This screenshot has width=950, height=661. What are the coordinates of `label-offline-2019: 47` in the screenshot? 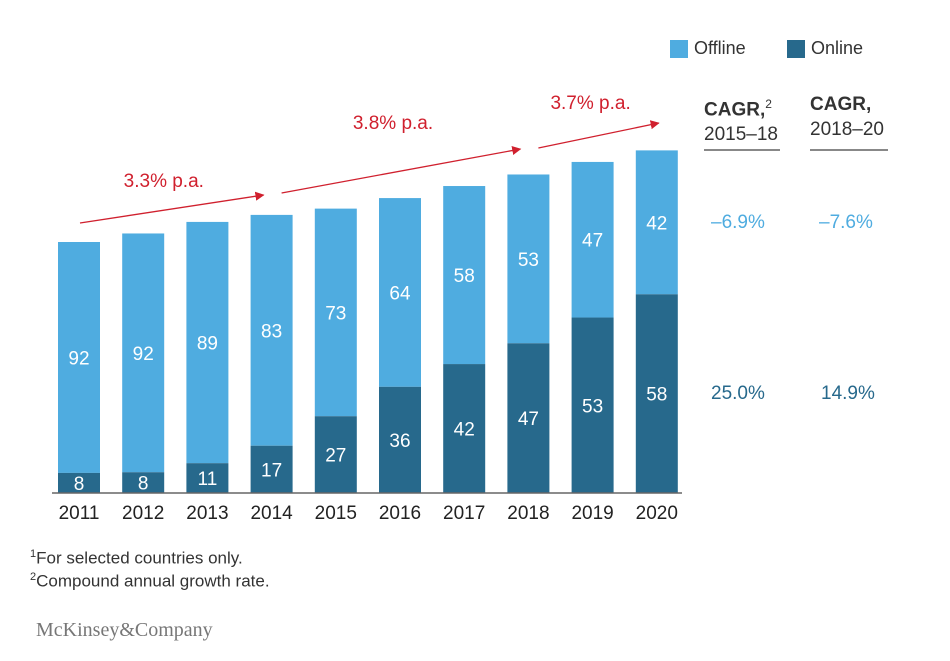 It's located at (592, 241).